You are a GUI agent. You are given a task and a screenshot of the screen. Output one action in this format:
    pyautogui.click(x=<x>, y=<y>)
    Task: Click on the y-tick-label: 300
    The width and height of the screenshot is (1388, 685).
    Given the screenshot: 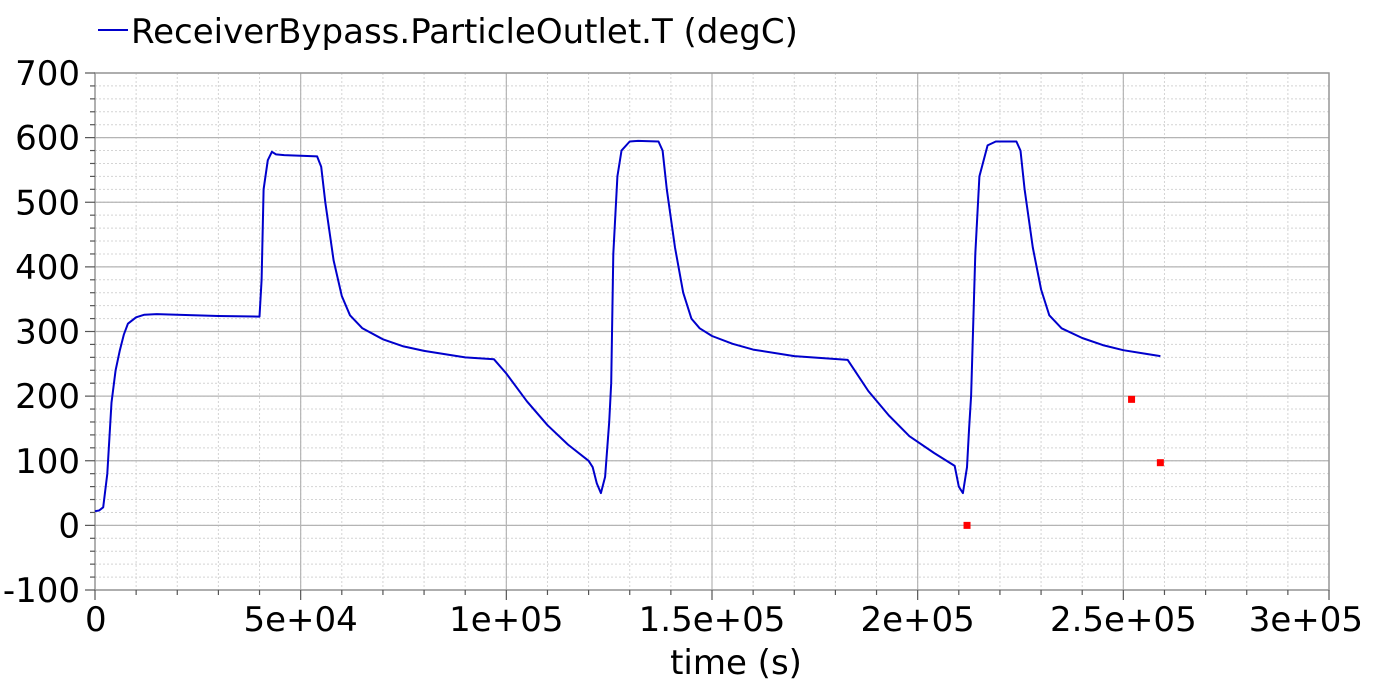 What is the action you would take?
    pyautogui.click(x=47, y=333)
    